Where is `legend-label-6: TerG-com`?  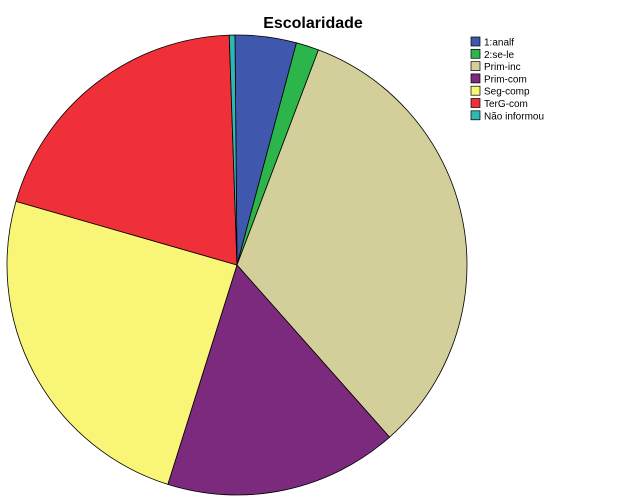
legend-label-6: TerG-com is located at coordinates (506, 104).